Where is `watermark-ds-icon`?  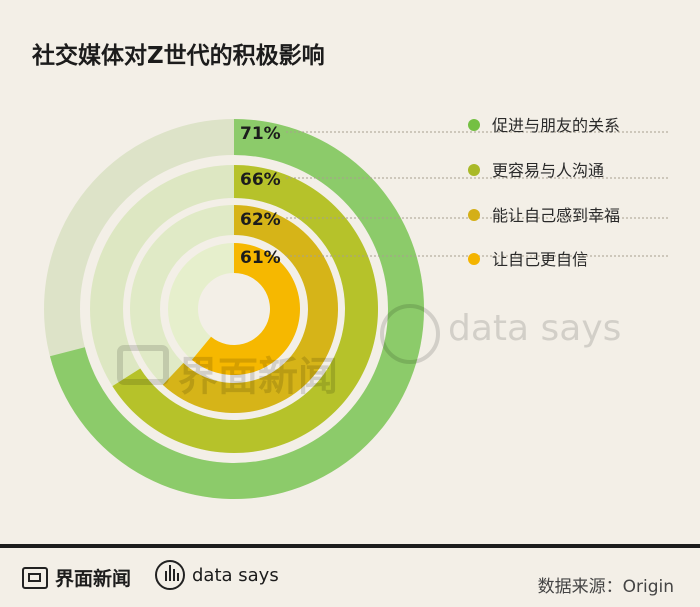
watermark-ds-icon is located at coordinates (410, 334).